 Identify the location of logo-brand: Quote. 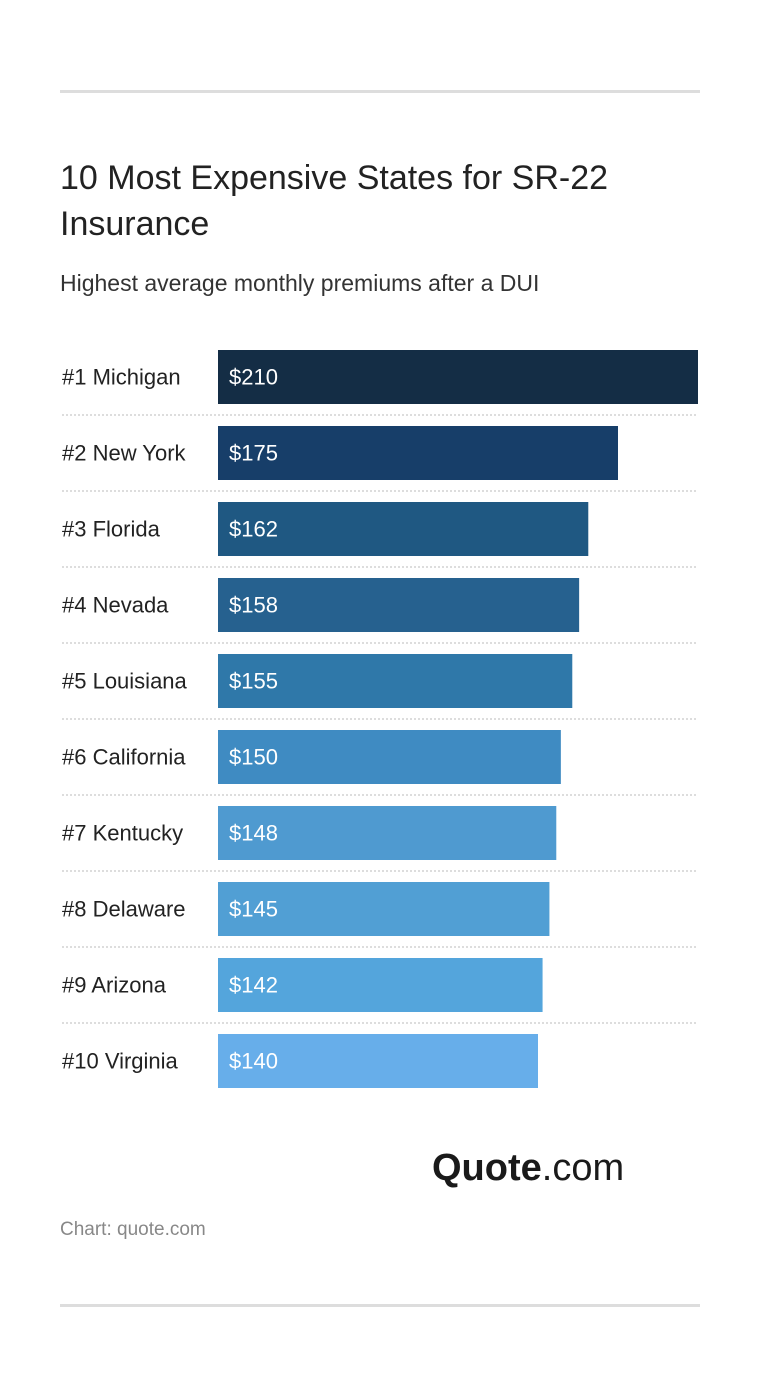
(487, 1168).